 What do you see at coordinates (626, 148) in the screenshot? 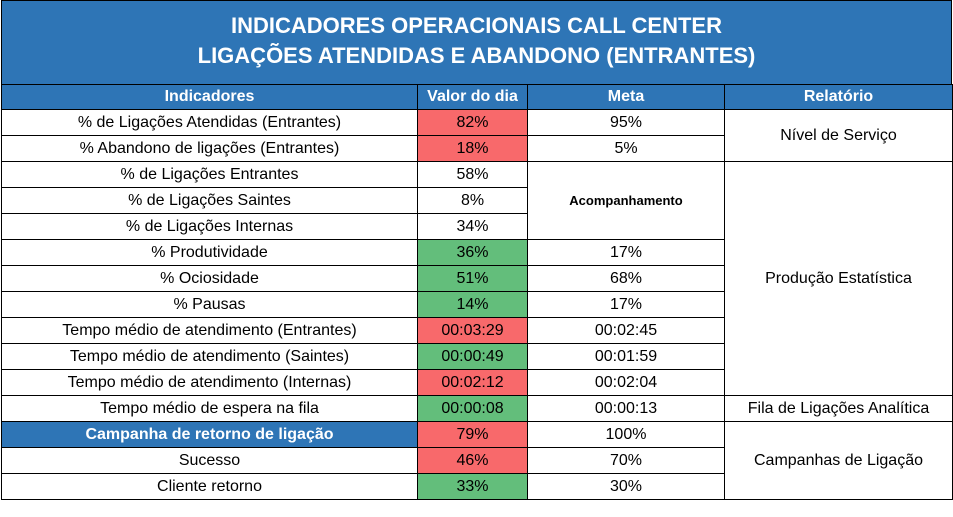
I see `meta-cell: 5%` at bounding box center [626, 148].